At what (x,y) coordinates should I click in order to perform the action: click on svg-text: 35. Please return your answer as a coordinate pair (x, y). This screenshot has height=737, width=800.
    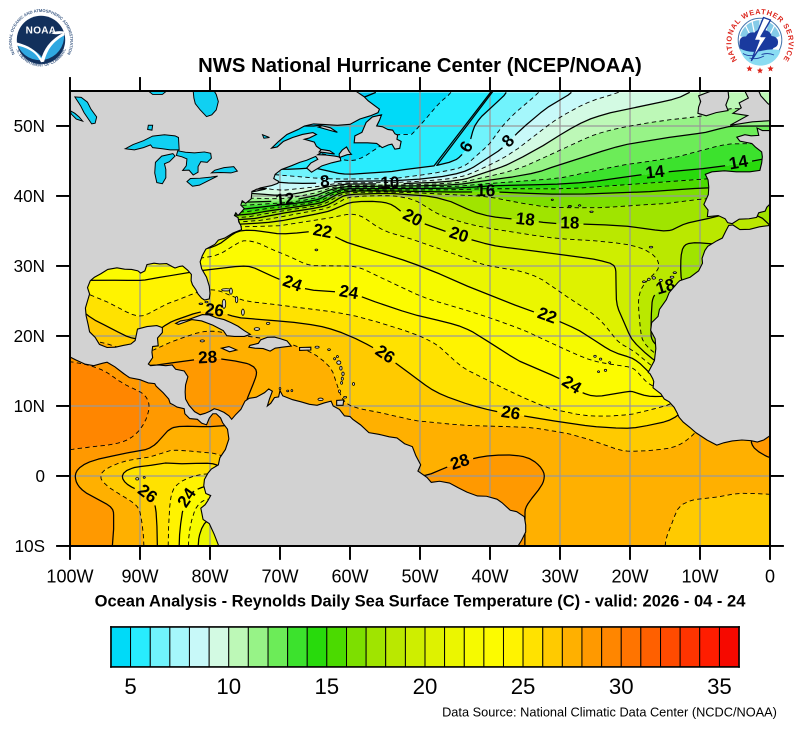
    Looking at the image, I should click on (719, 686).